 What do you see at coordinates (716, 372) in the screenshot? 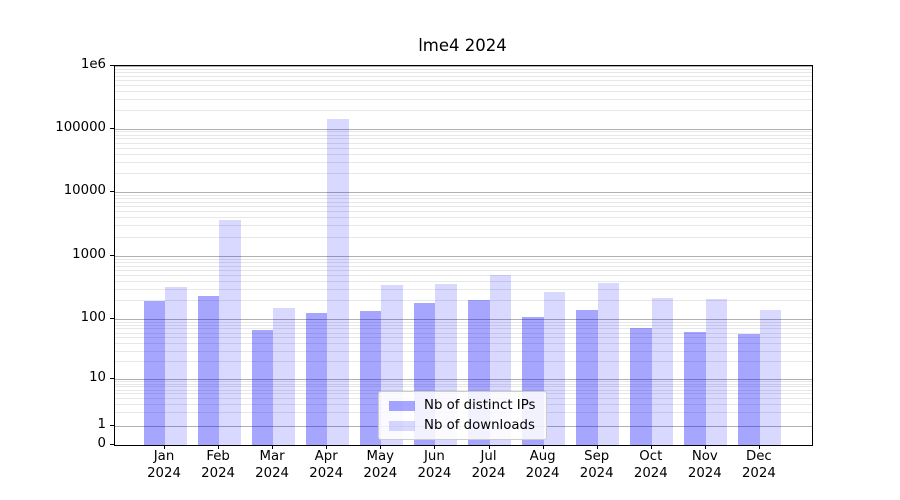
I see `bar-downloads-nov` at bounding box center [716, 372].